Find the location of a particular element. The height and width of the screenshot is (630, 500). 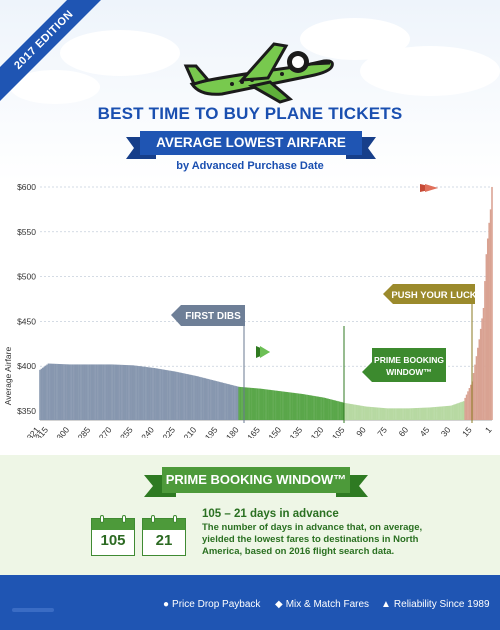

prime-window-callout: PRIME BOOKING WINDOW™ is located at coordinates (394, 374).